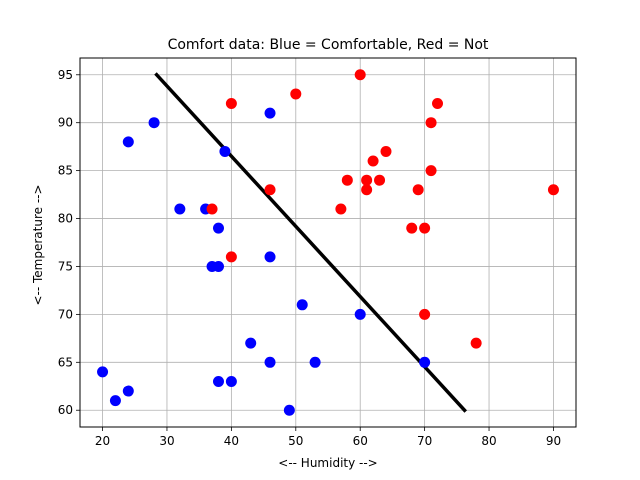 The width and height of the screenshot is (640, 480). I want to click on y-axis-ticks: 60 65 70 75 80 85 90 95, so click(69, 242).